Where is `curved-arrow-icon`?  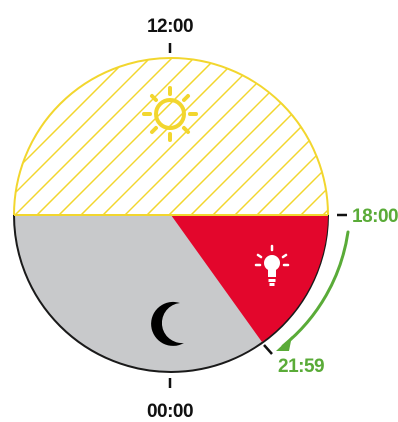 curved-arrow-icon is located at coordinates (313, 290).